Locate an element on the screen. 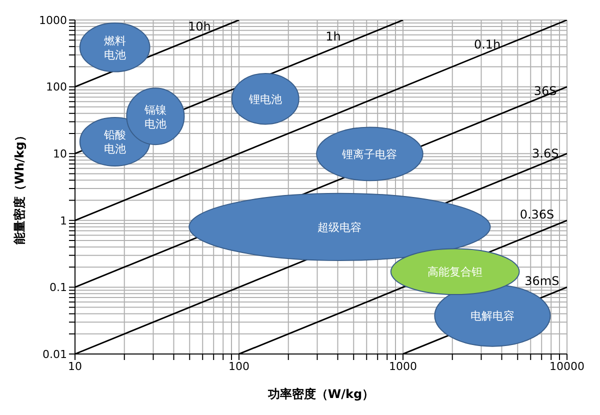 The width and height of the screenshot is (600, 415). y-tick-label: 100 is located at coordinates (56, 87).